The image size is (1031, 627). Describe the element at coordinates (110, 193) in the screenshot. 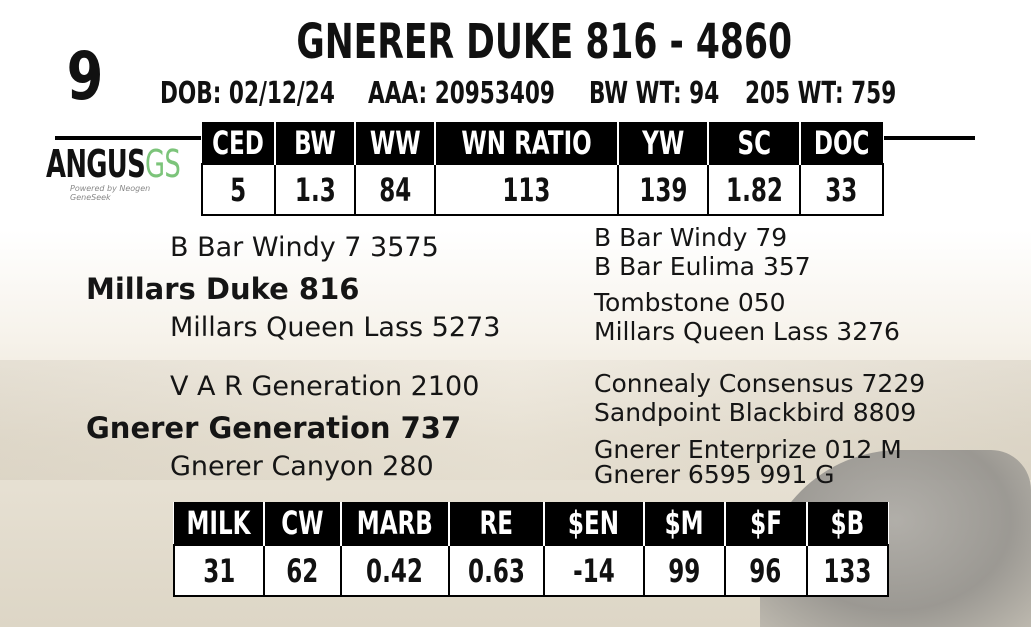

I see `logo-tagline: Powered by Neogen GeneSeek` at that location.